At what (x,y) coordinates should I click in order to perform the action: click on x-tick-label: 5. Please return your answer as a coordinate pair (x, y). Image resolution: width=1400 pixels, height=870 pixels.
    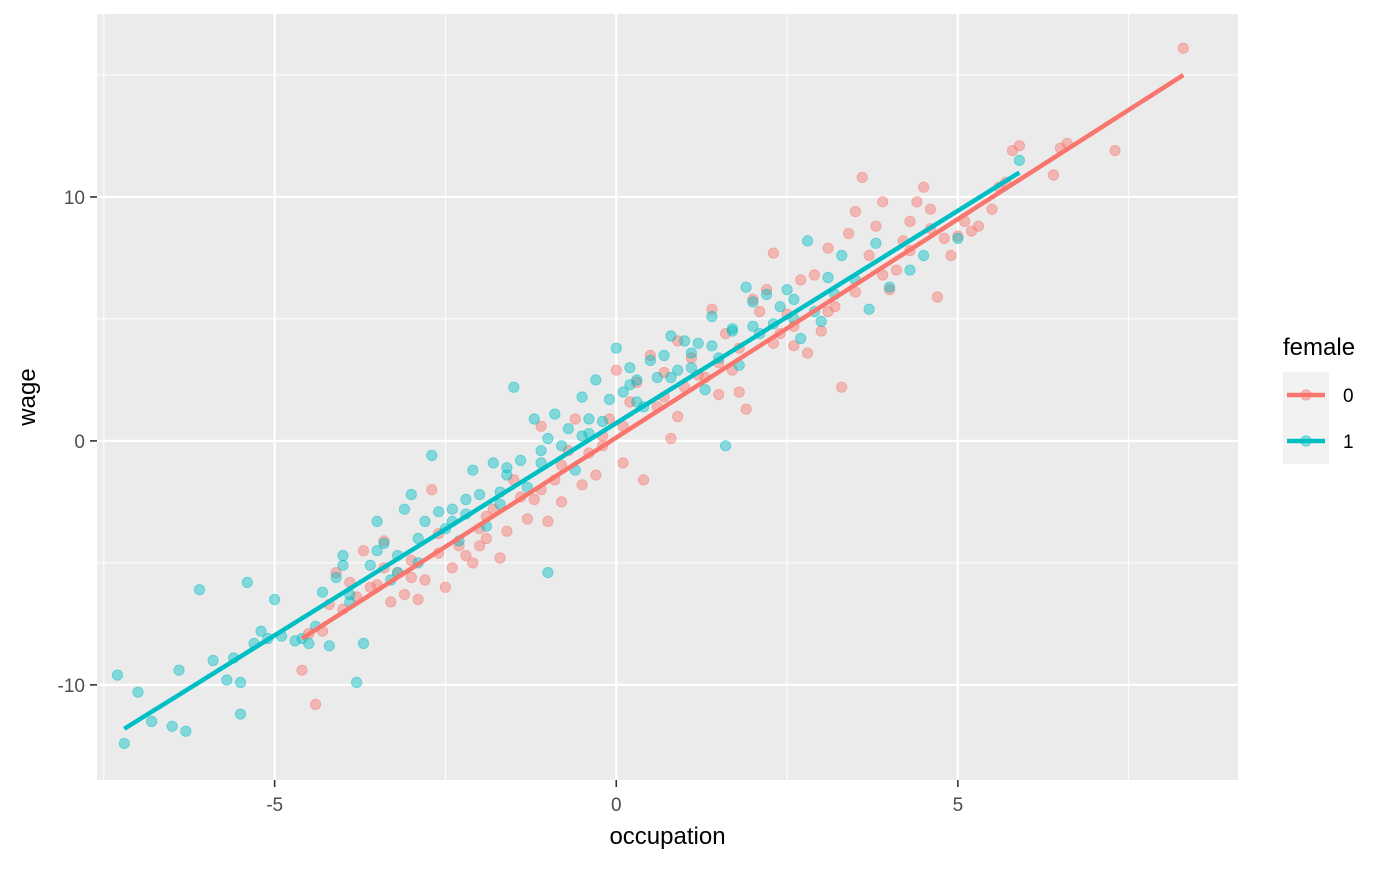
    Looking at the image, I should click on (958, 805).